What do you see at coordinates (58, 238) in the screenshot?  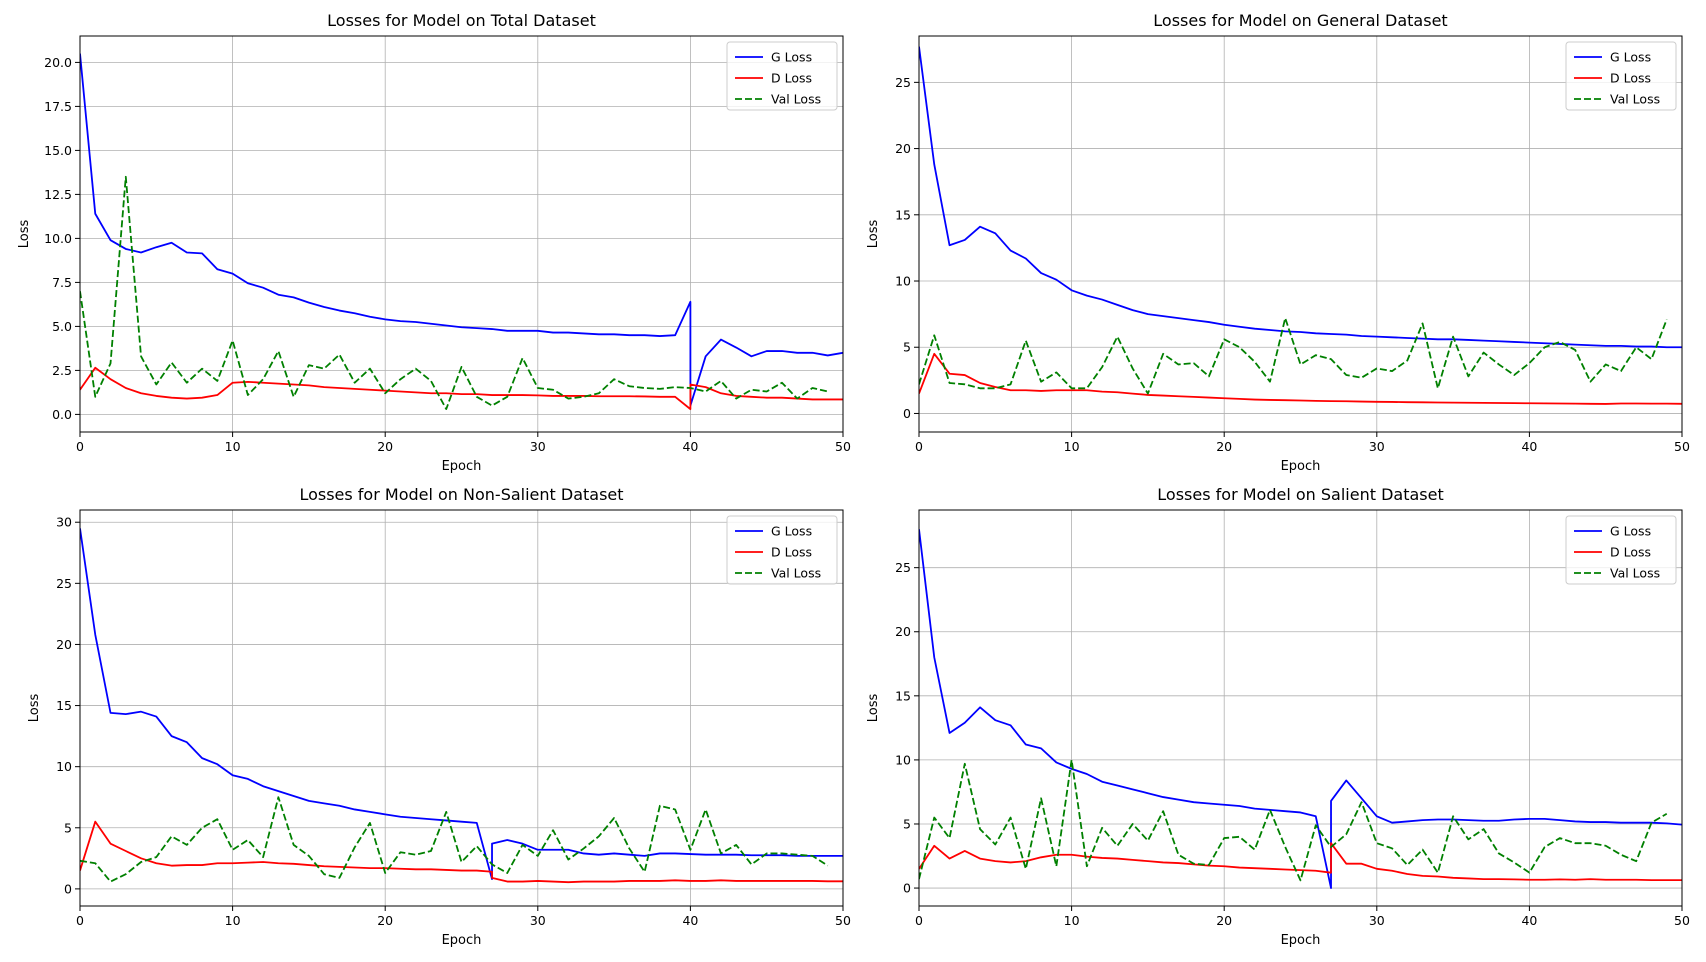 I see `y-tick-label: 10.0` at bounding box center [58, 238].